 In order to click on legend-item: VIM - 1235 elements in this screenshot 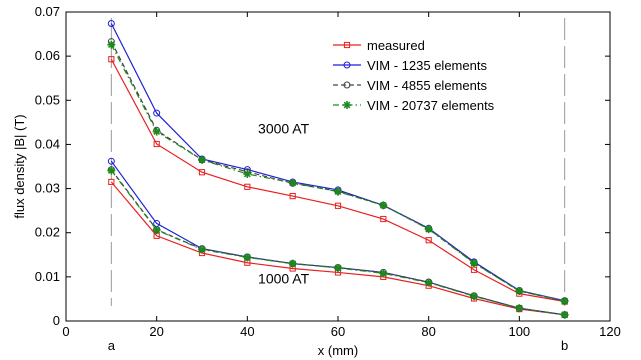, I will do `click(410, 65)`.